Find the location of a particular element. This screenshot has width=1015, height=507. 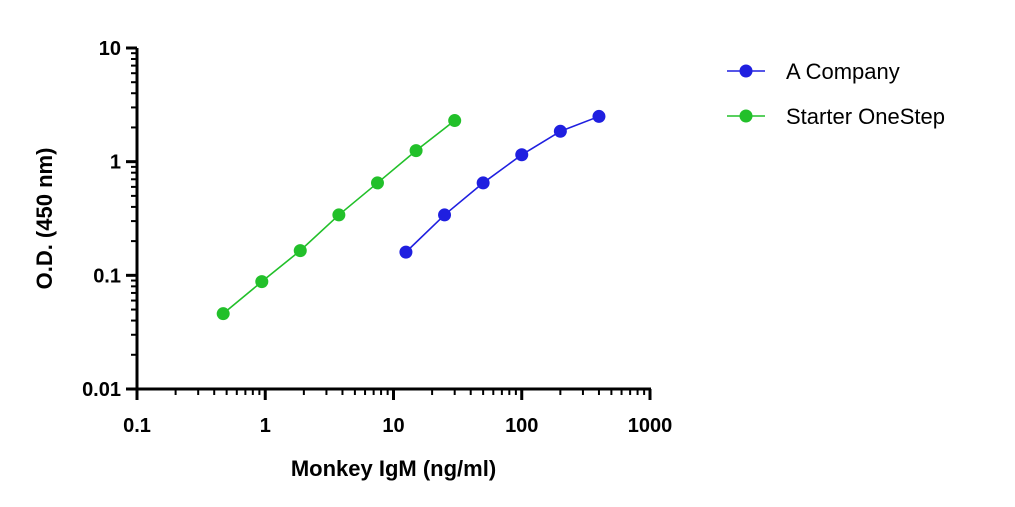

legend-label-a-company: A Company is located at coordinates (843, 71).